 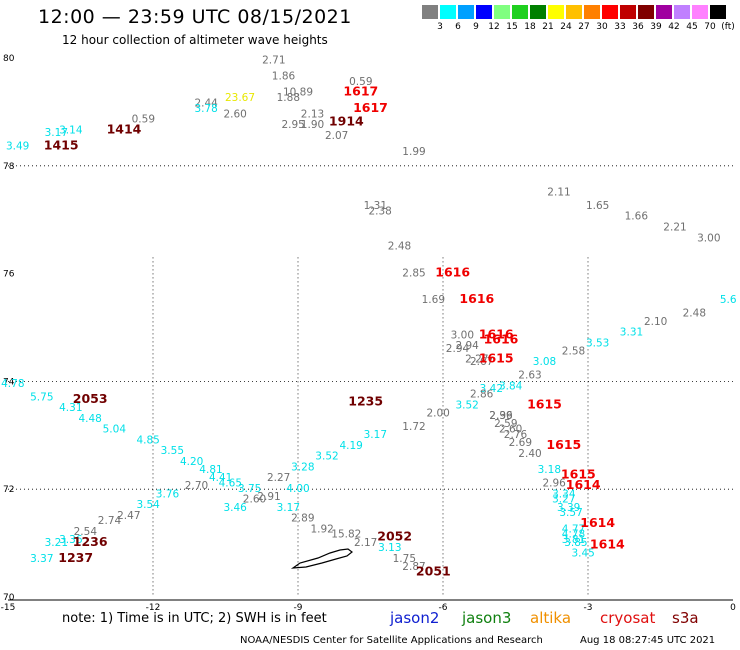 What do you see at coordinates (346, 120) in the screenshot?
I see `pass-time-label: 1914` at bounding box center [346, 120].